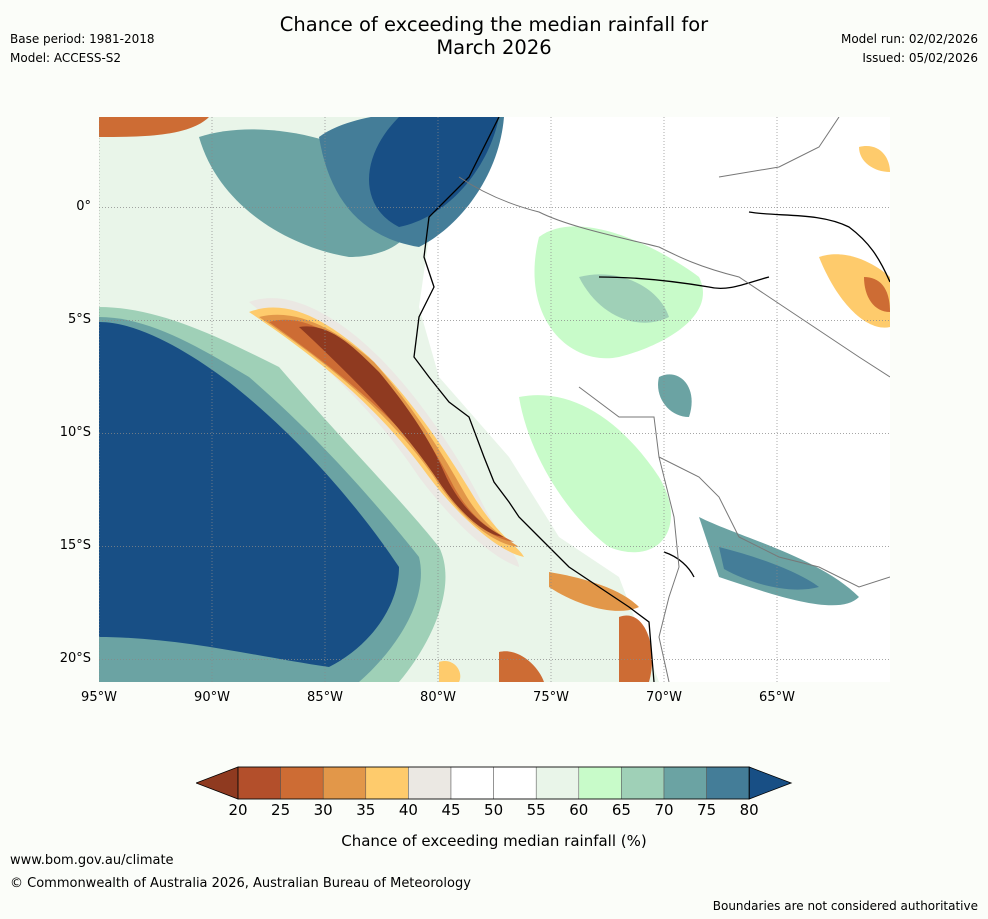 The width and height of the screenshot is (988, 919). I want to click on longitude-label: 90°W, so click(212, 697).